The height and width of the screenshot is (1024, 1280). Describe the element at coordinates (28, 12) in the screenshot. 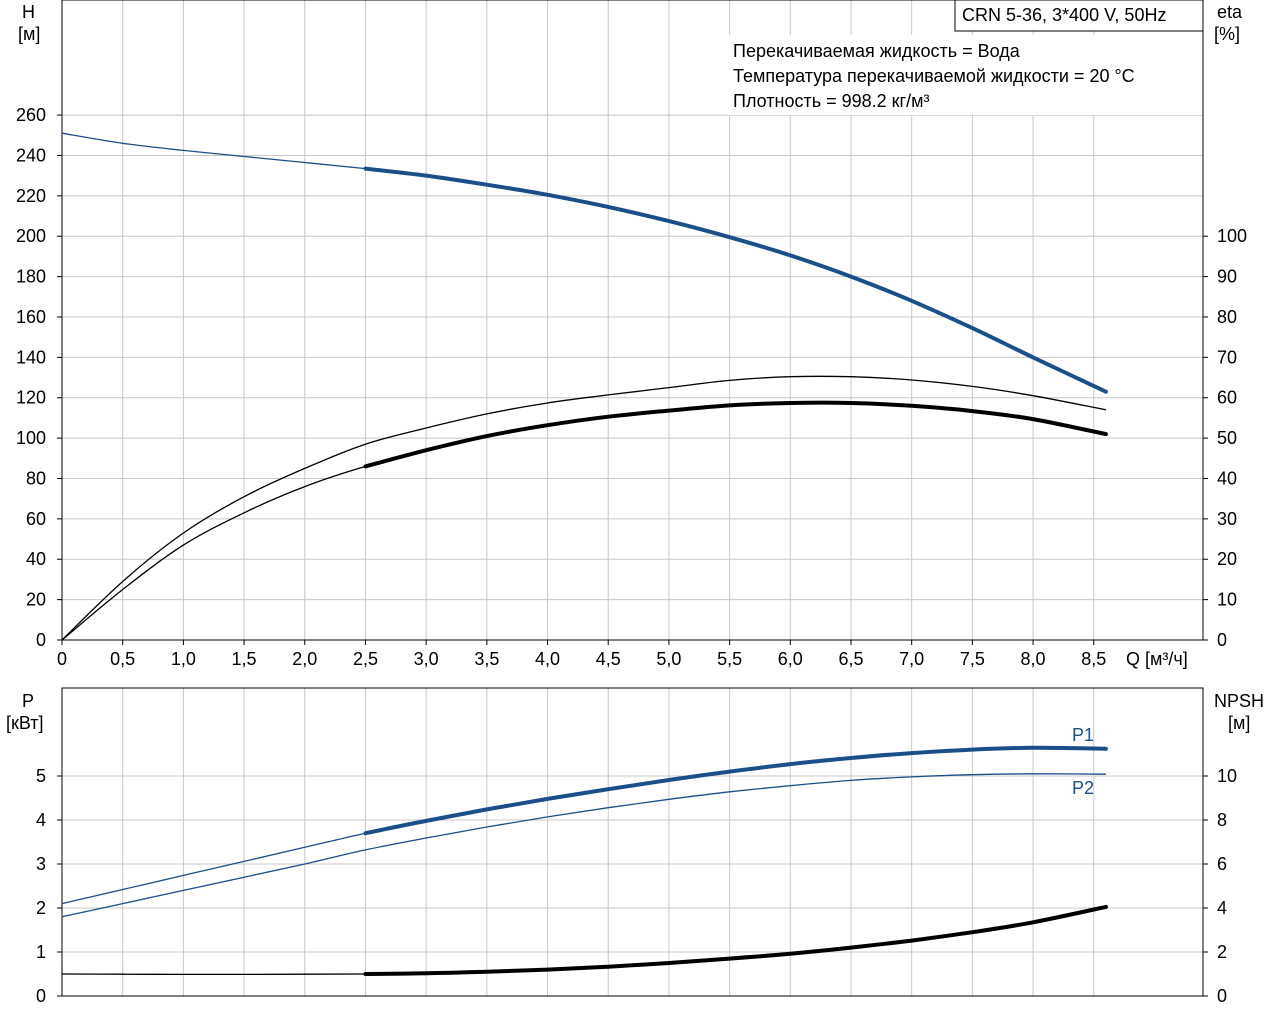

I see `upper-left-axis-label-line1: H` at that location.